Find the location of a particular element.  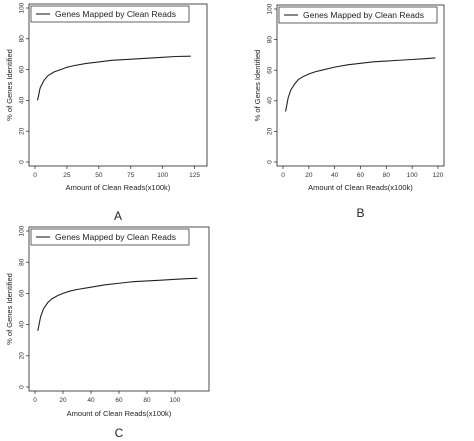

x-tick-label: 25 is located at coordinates (67, 175).